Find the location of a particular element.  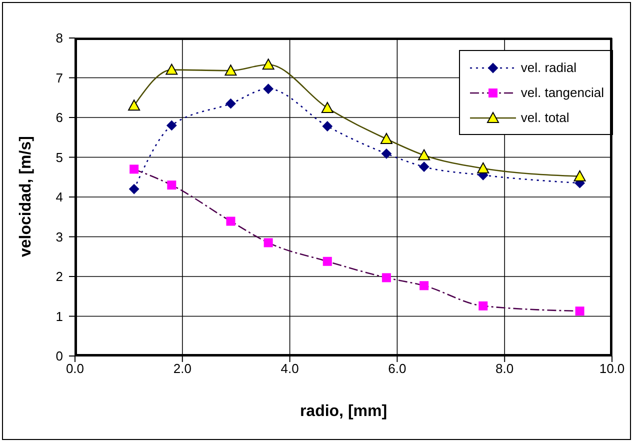

x-axis-title: radio, [mm] is located at coordinates (344, 411).